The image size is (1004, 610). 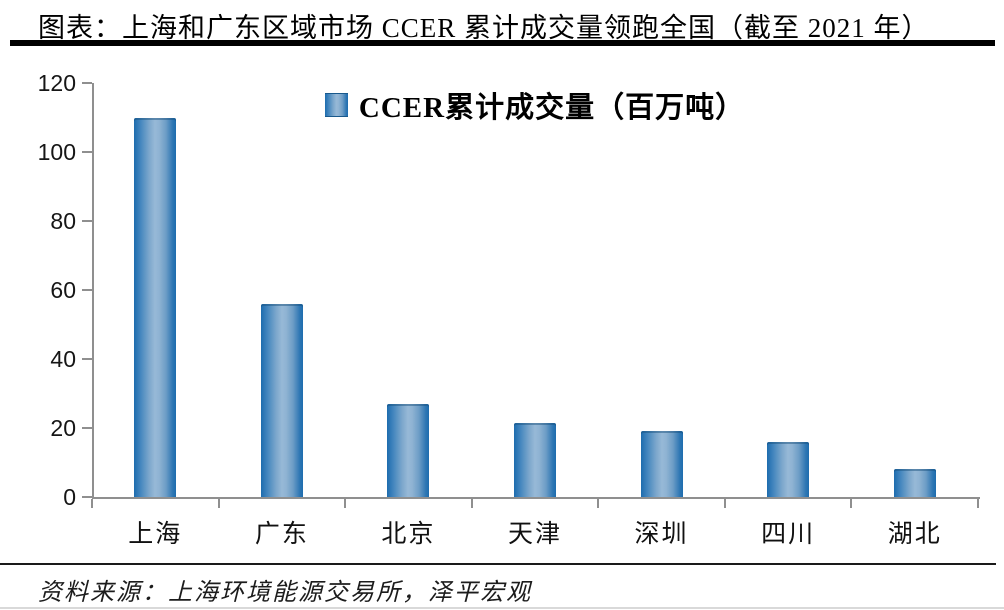 I want to click on bar-上海, so click(x=155, y=307).